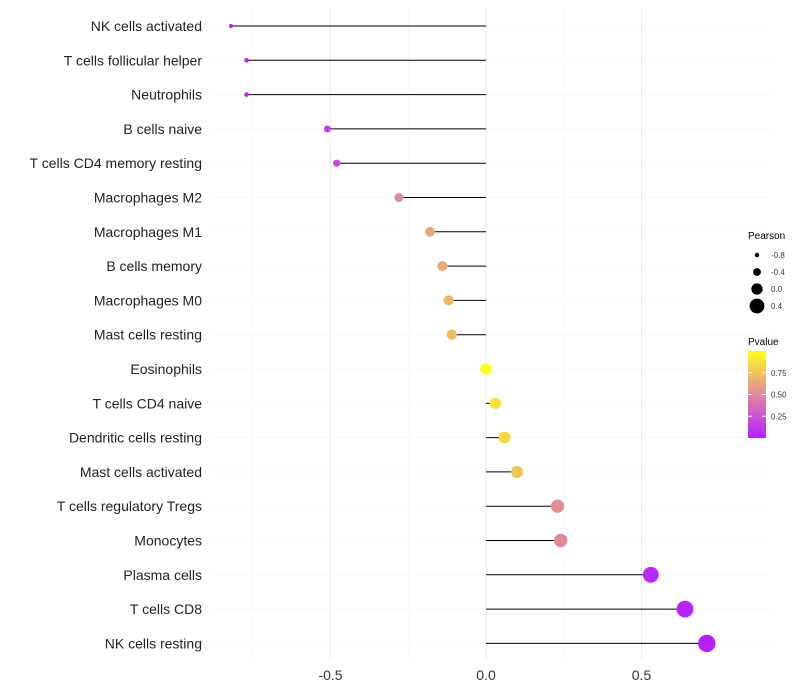 The image size is (800, 700). I want to click on y-category-label: Macrophages M2, so click(148, 198).